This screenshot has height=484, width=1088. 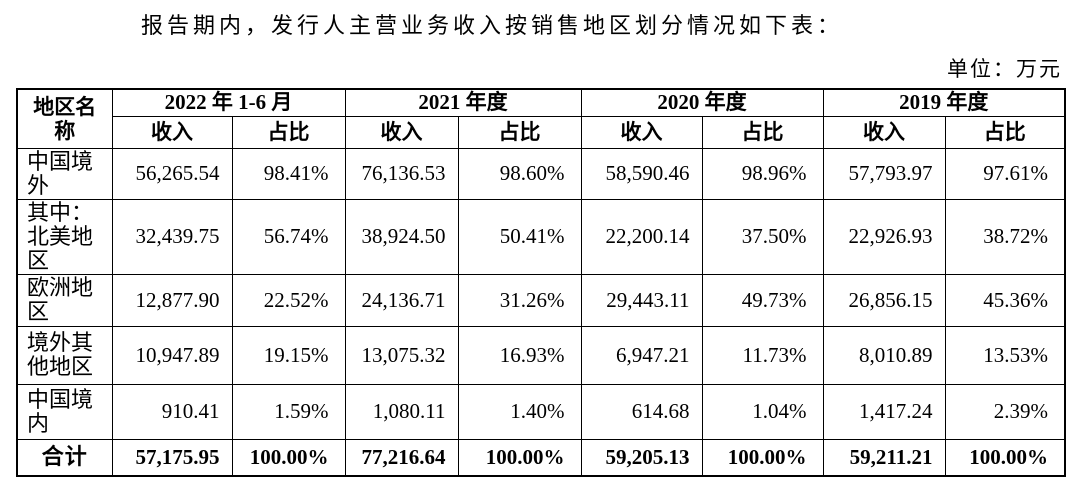 I want to click on income-cell: 614.68, so click(x=641, y=411).